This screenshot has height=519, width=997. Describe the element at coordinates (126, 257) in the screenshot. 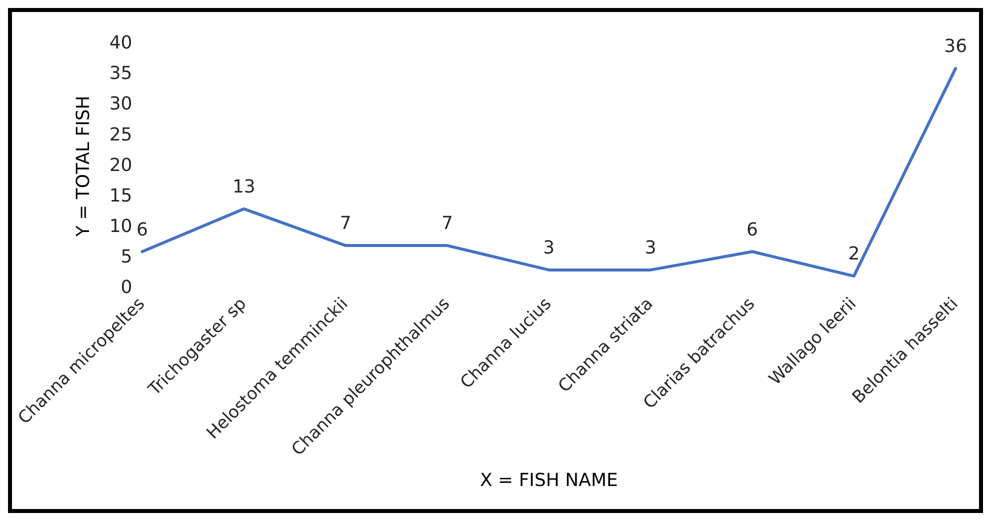

I see `y-tick-label: 5` at that location.